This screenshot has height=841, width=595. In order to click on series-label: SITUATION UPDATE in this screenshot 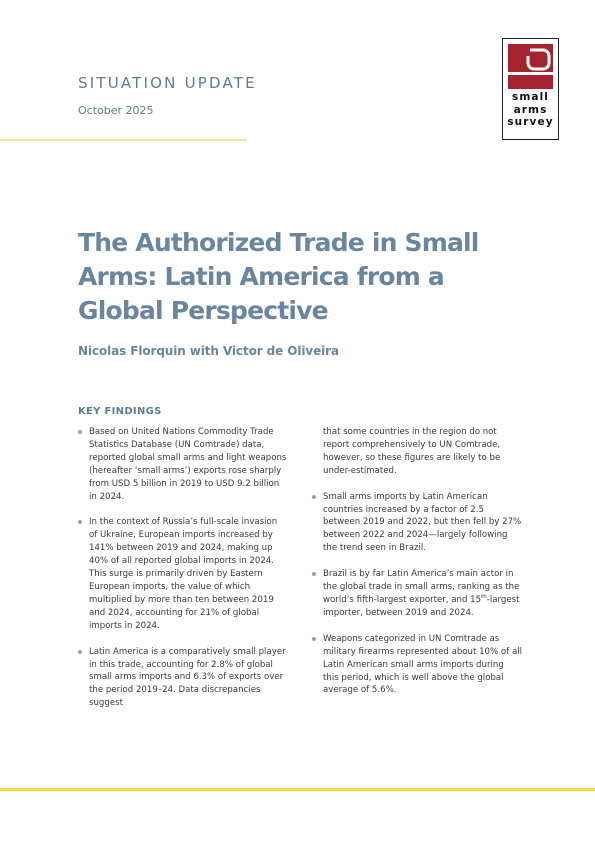, I will do `click(167, 83)`.